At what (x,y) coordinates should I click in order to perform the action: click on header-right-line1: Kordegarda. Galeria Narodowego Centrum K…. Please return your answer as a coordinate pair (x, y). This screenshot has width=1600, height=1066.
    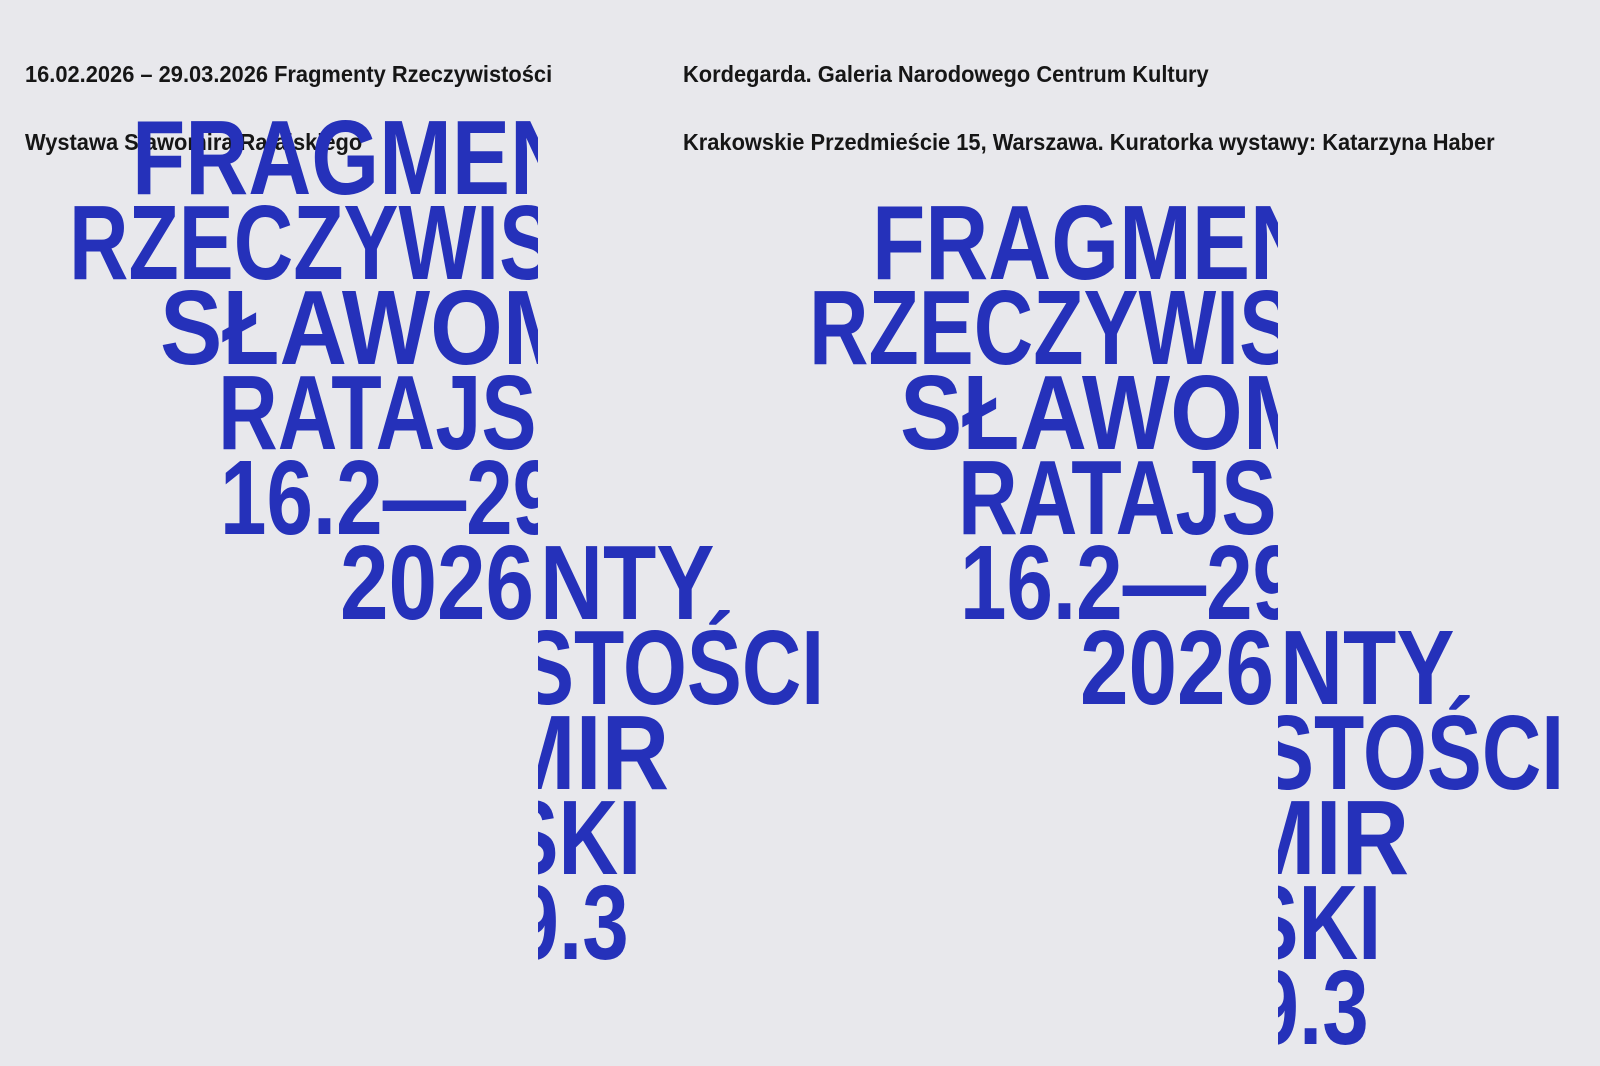
    Looking at the image, I should click on (946, 74).